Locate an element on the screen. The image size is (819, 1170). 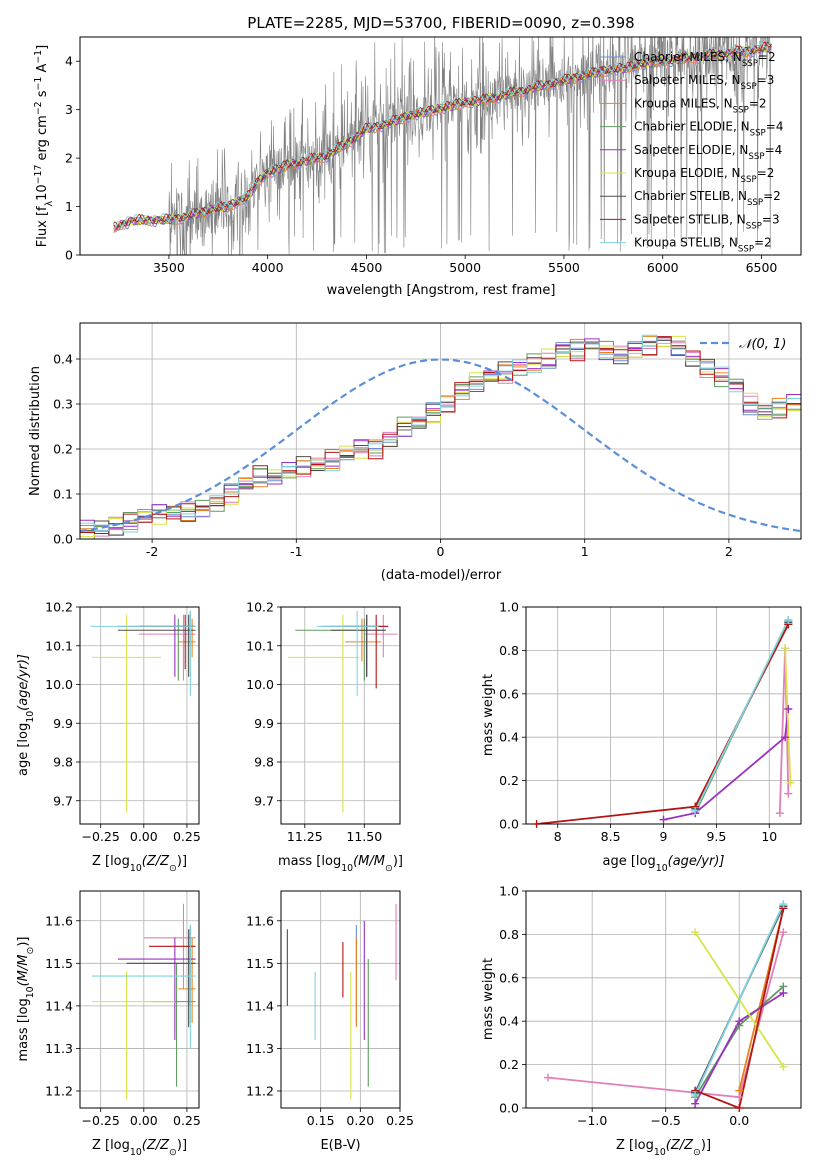
y-tick-label: 10.0 is located at coordinates (59, 684).